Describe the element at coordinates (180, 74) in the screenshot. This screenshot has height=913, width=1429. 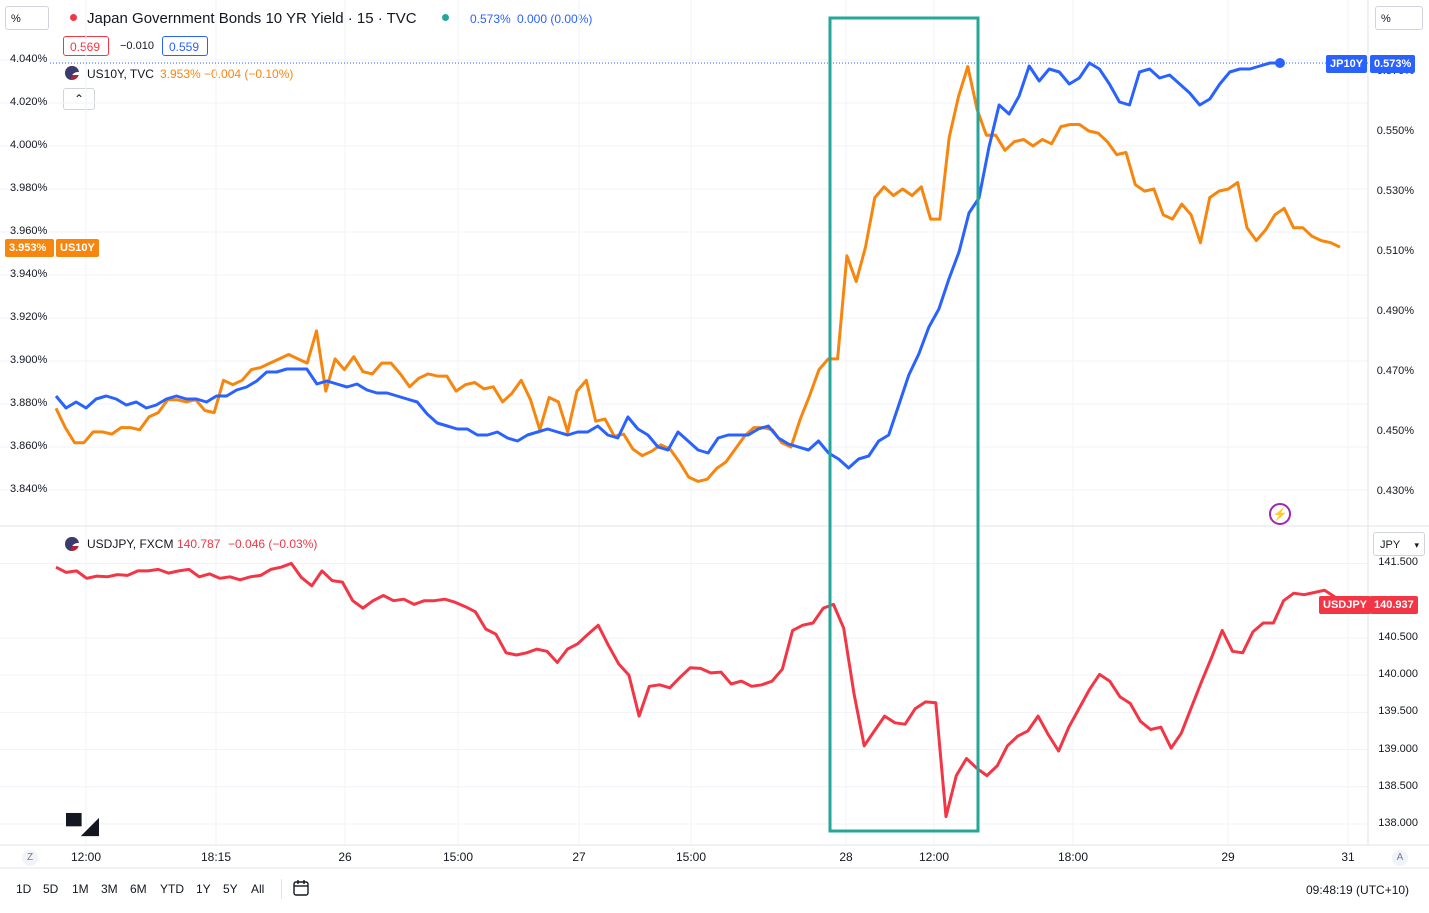
I see `us10y-legend-value: 3.953%` at that location.